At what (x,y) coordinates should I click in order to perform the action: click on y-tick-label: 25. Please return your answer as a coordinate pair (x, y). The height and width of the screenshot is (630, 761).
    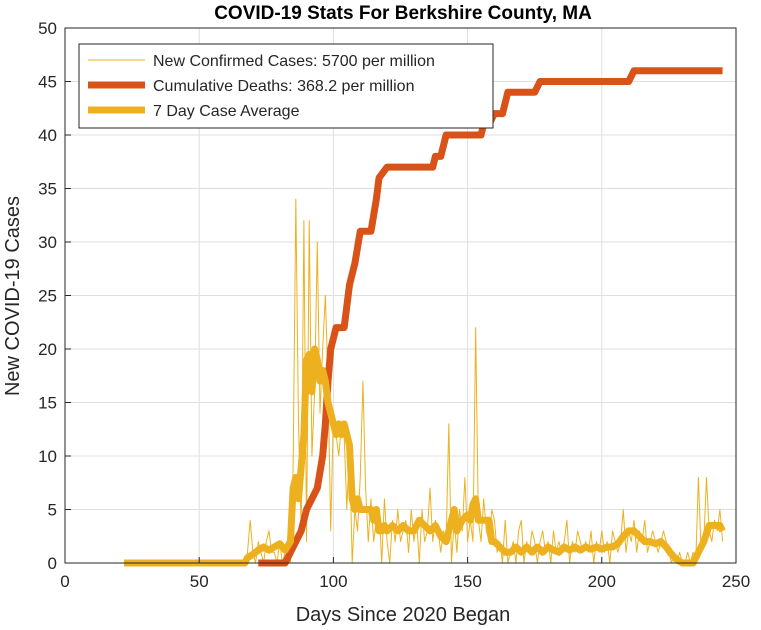
    Looking at the image, I should click on (47, 296).